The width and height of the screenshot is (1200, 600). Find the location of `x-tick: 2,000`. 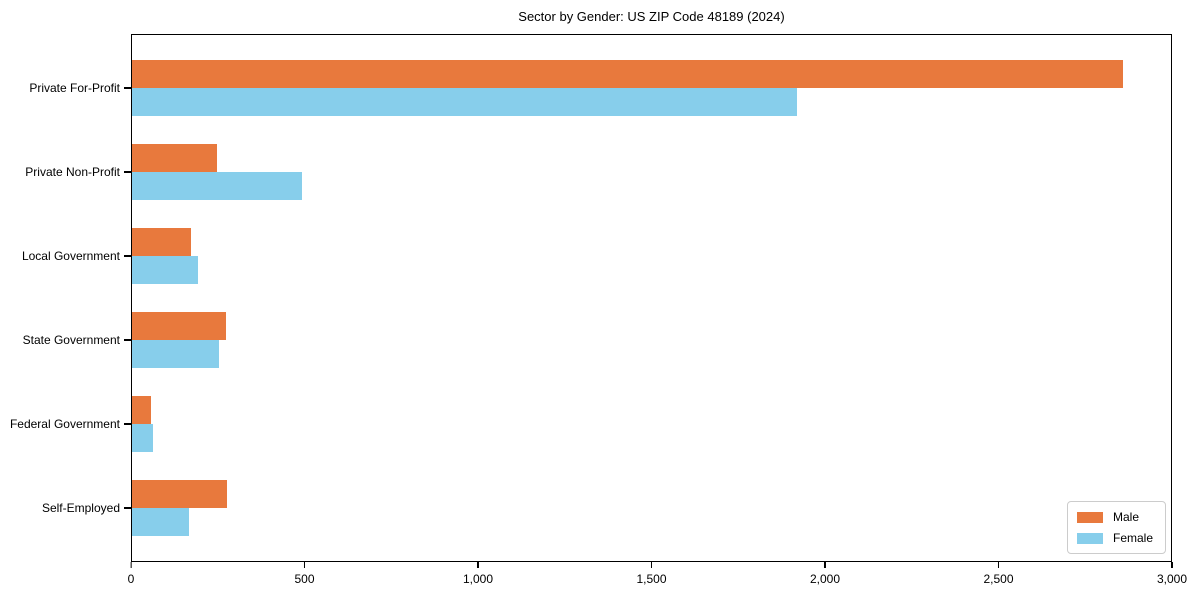

x-tick: 2,000 is located at coordinates (825, 574).